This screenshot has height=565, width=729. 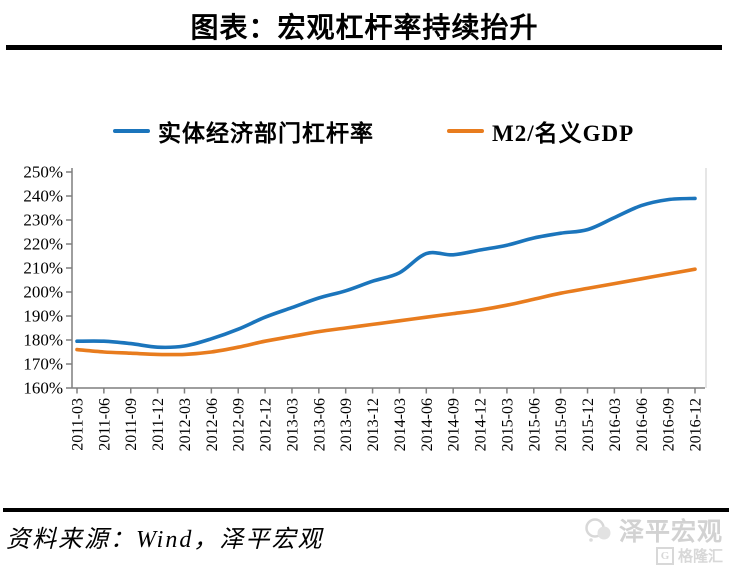 What do you see at coordinates (507, 424) in the screenshot?
I see `svg-text: 2015-03` at bounding box center [507, 424].